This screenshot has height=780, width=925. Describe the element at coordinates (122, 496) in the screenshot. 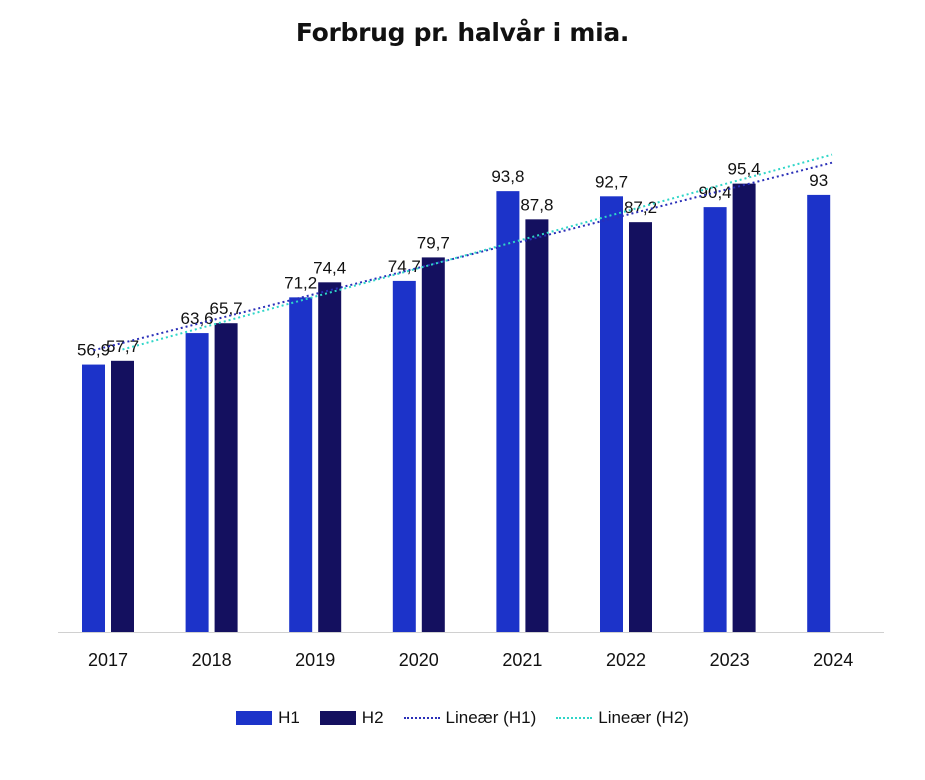

I see `bar-h2-2017` at that location.